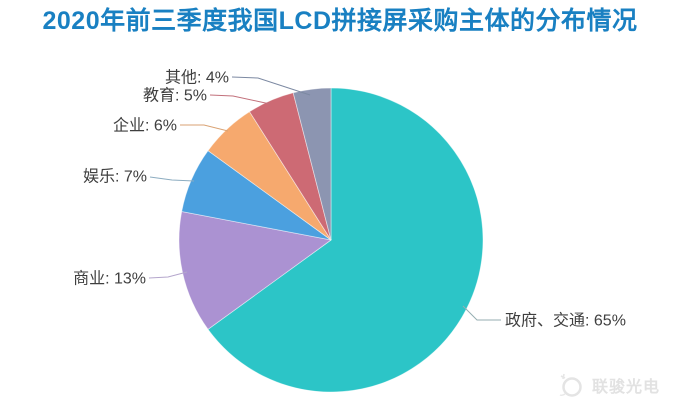 This screenshot has height=414, width=680. I want to click on pie-label-line-enterprise, so click(204, 128).